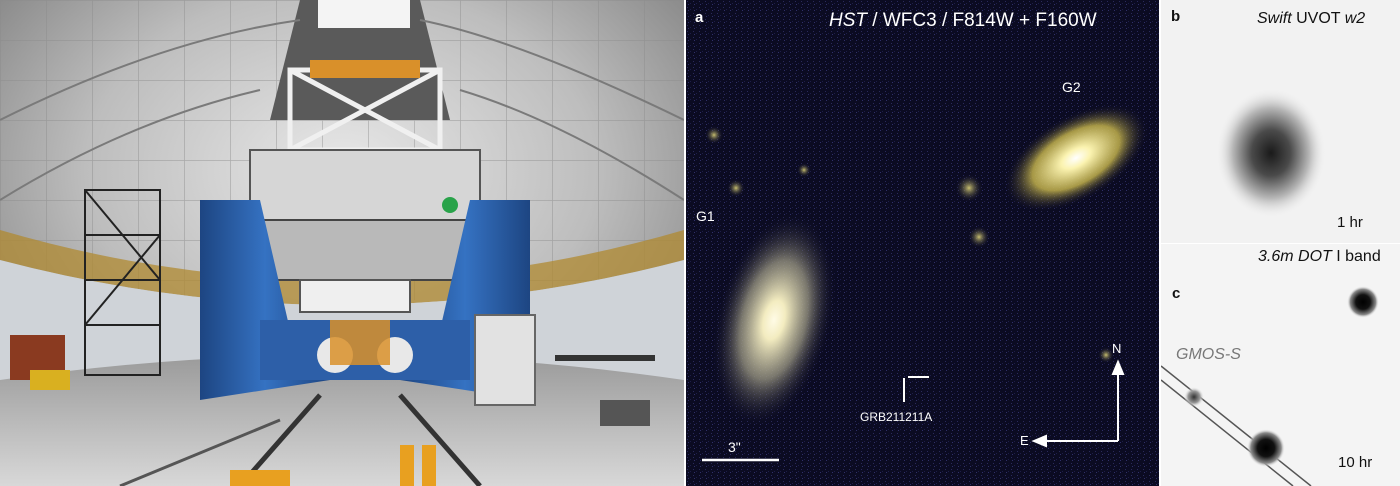 Image resolution: width=1400 pixels, height=486 pixels. I want to click on panel-c-title: 3.6m DOT I band, so click(1319, 257).